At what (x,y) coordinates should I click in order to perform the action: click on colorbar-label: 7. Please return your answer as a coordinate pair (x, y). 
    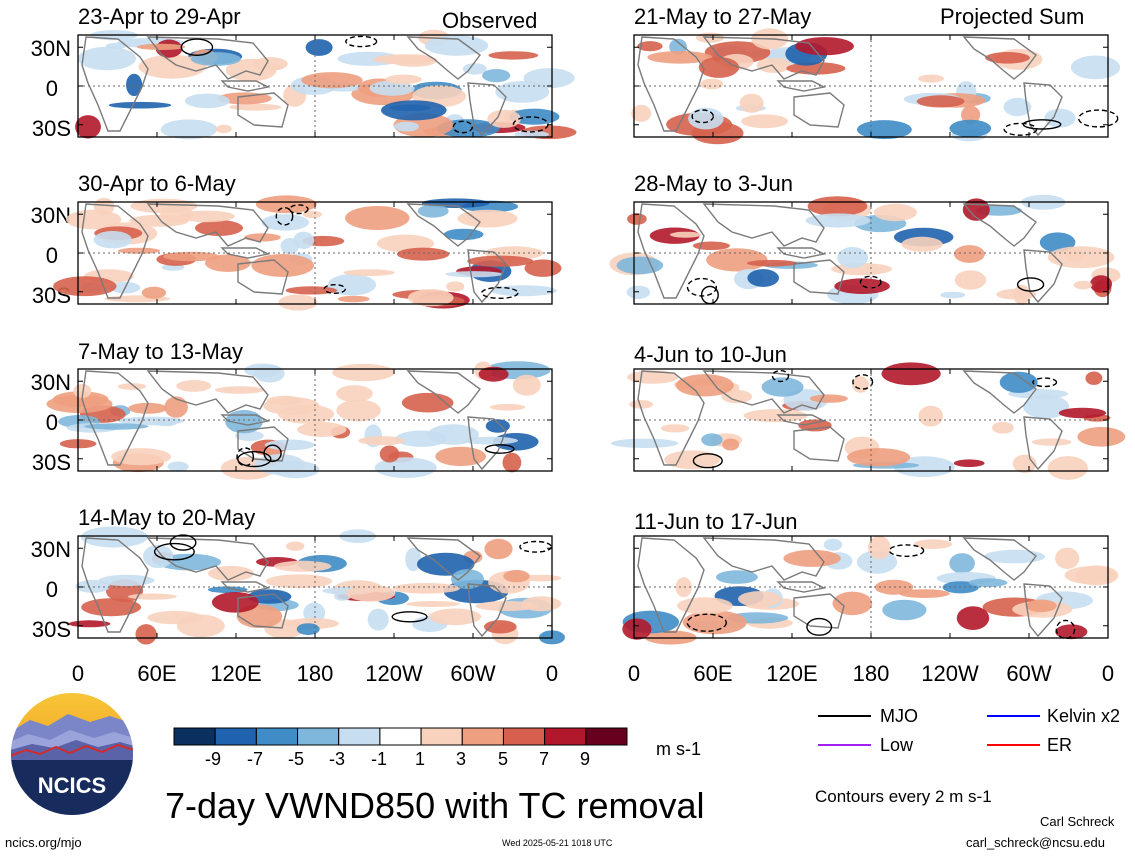
    Looking at the image, I should click on (543, 759).